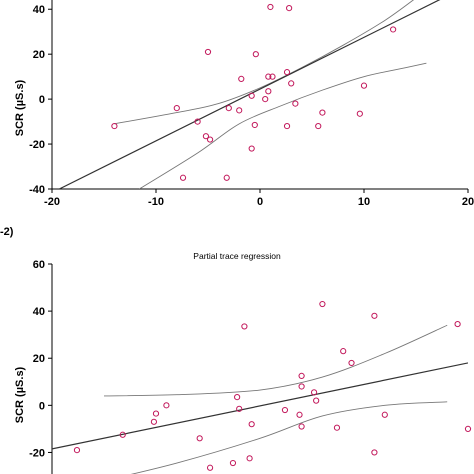  I want to click on panel-top-y-tick-label: 0, so click(42, 100).